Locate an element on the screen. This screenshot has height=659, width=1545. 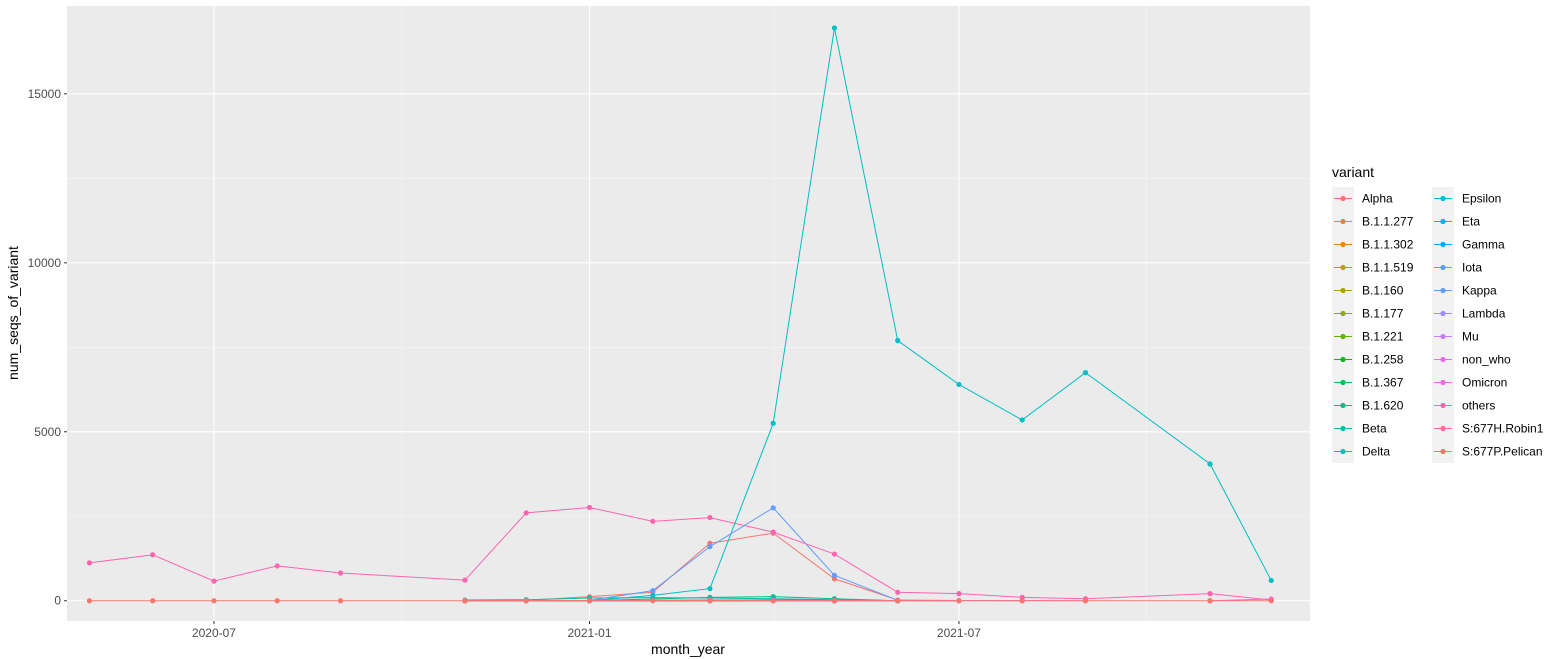
legend-item-b-1-367: B.1.367 is located at coordinates (1368, 382).